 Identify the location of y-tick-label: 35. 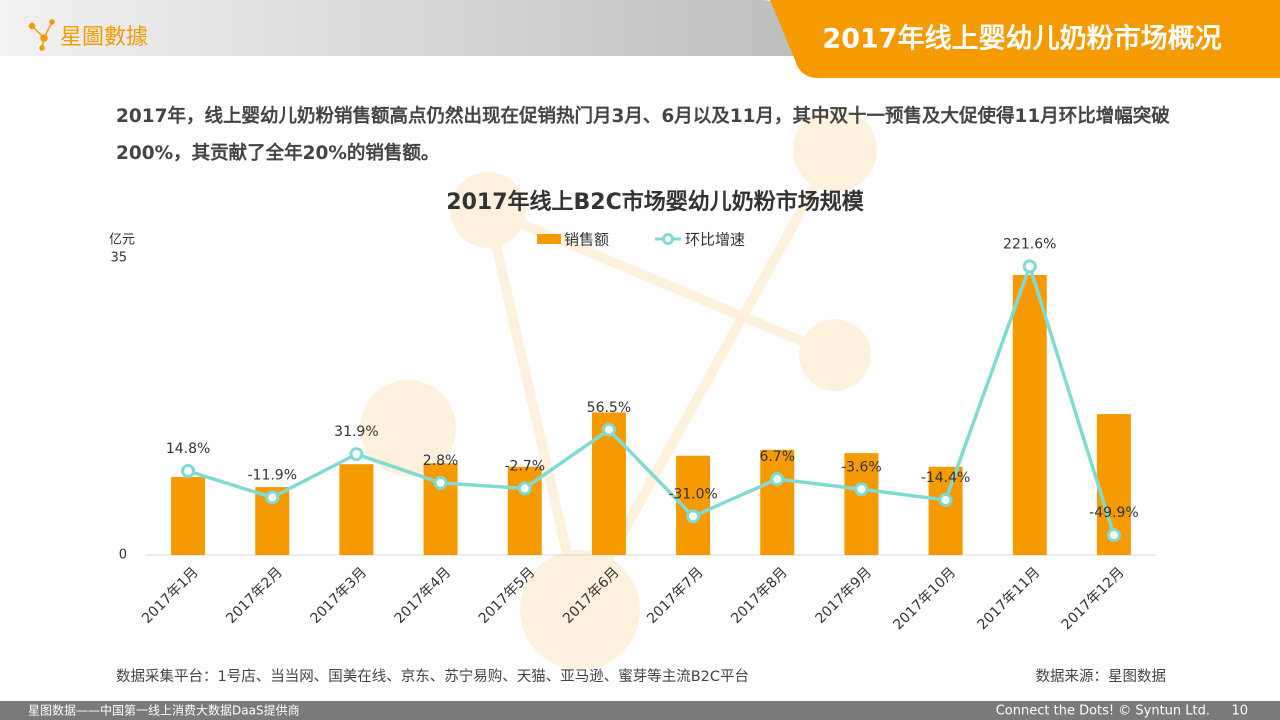
(118, 258).